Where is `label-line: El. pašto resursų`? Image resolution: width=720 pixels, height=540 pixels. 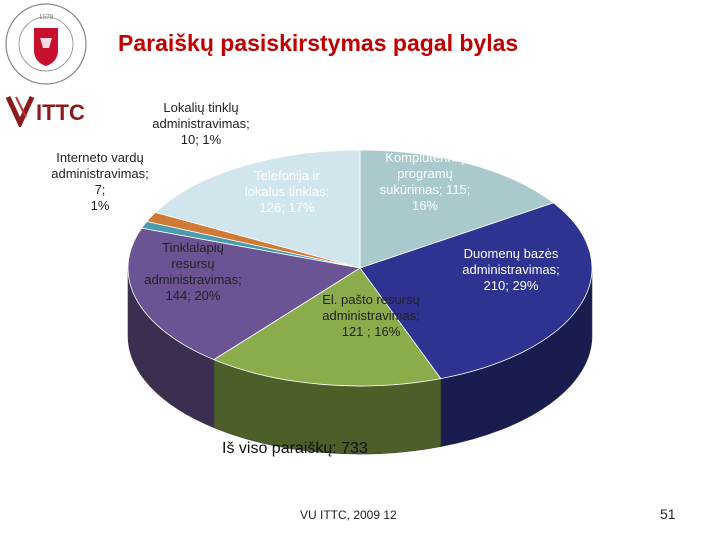 label-line: El. pašto resursų is located at coordinates (371, 299).